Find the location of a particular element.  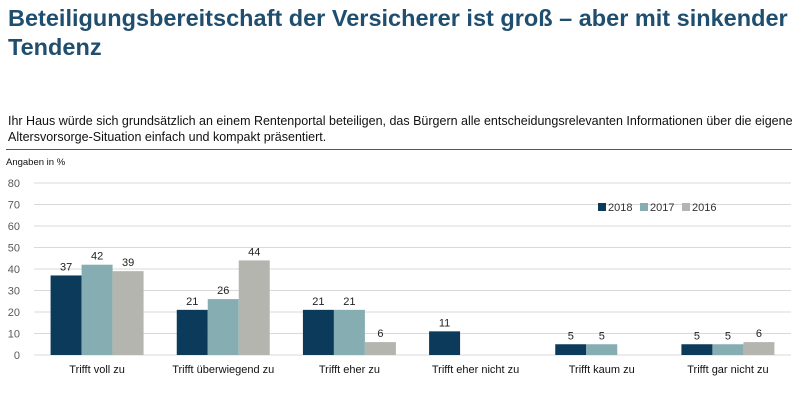

bar-value-label: 37 is located at coordinates (66, 267).